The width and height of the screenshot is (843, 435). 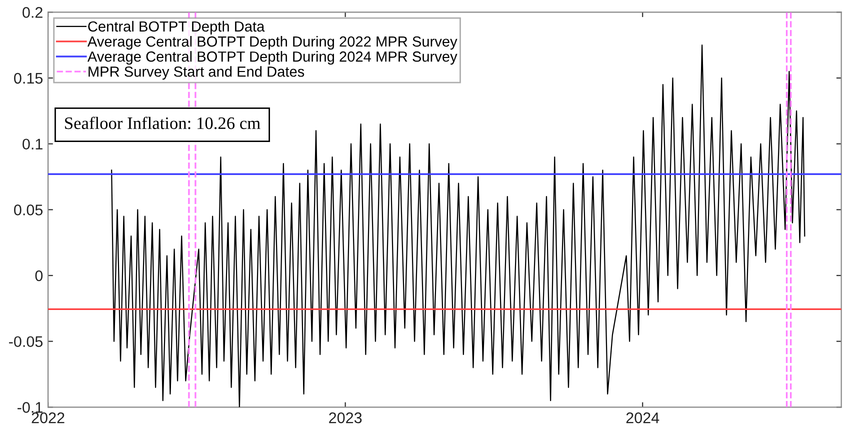 What do you see at coordinates (30, 407) in the screenshot?
I see `y-tick-label: -0.1` at bounding box center [30, 407].